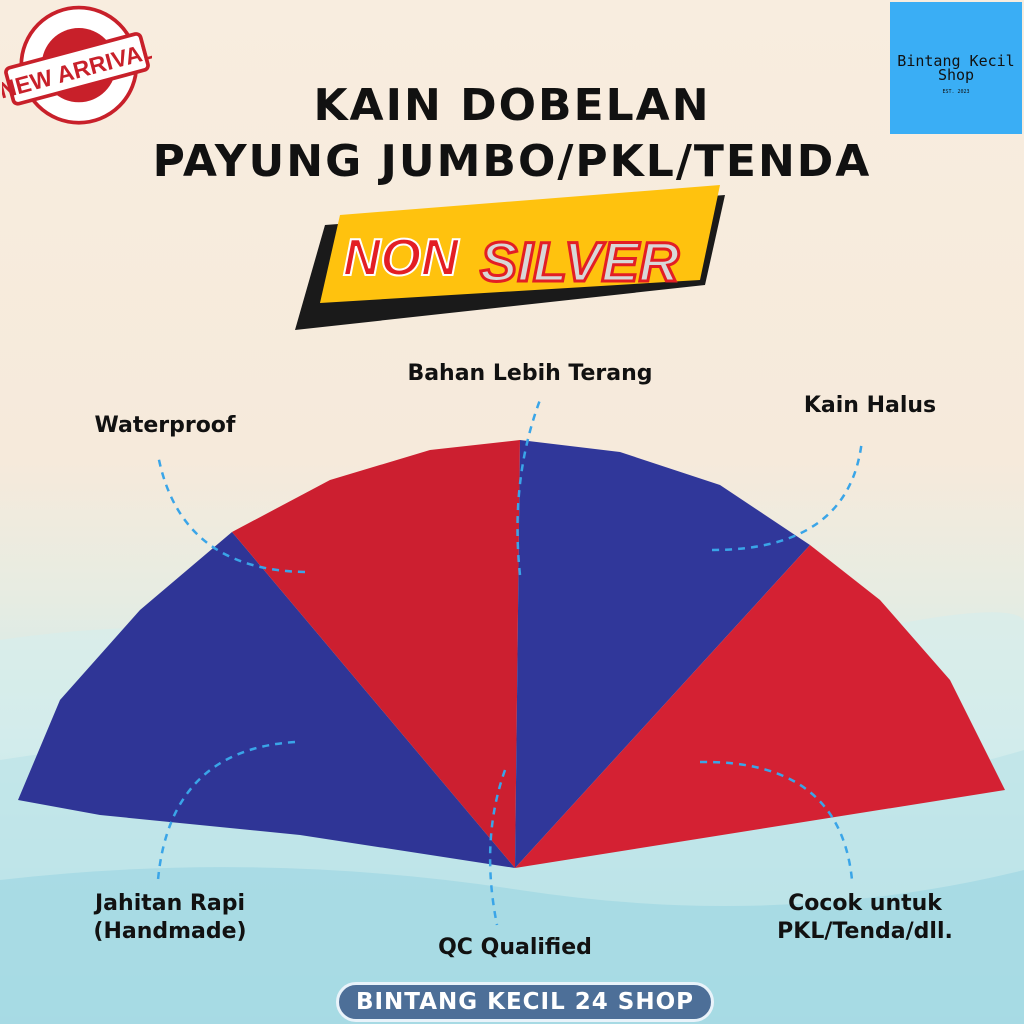  What do you see at coordinates (787, 495) in the screenshot?
I see `arrow-kain-halus` at bounding box center [787, 495].